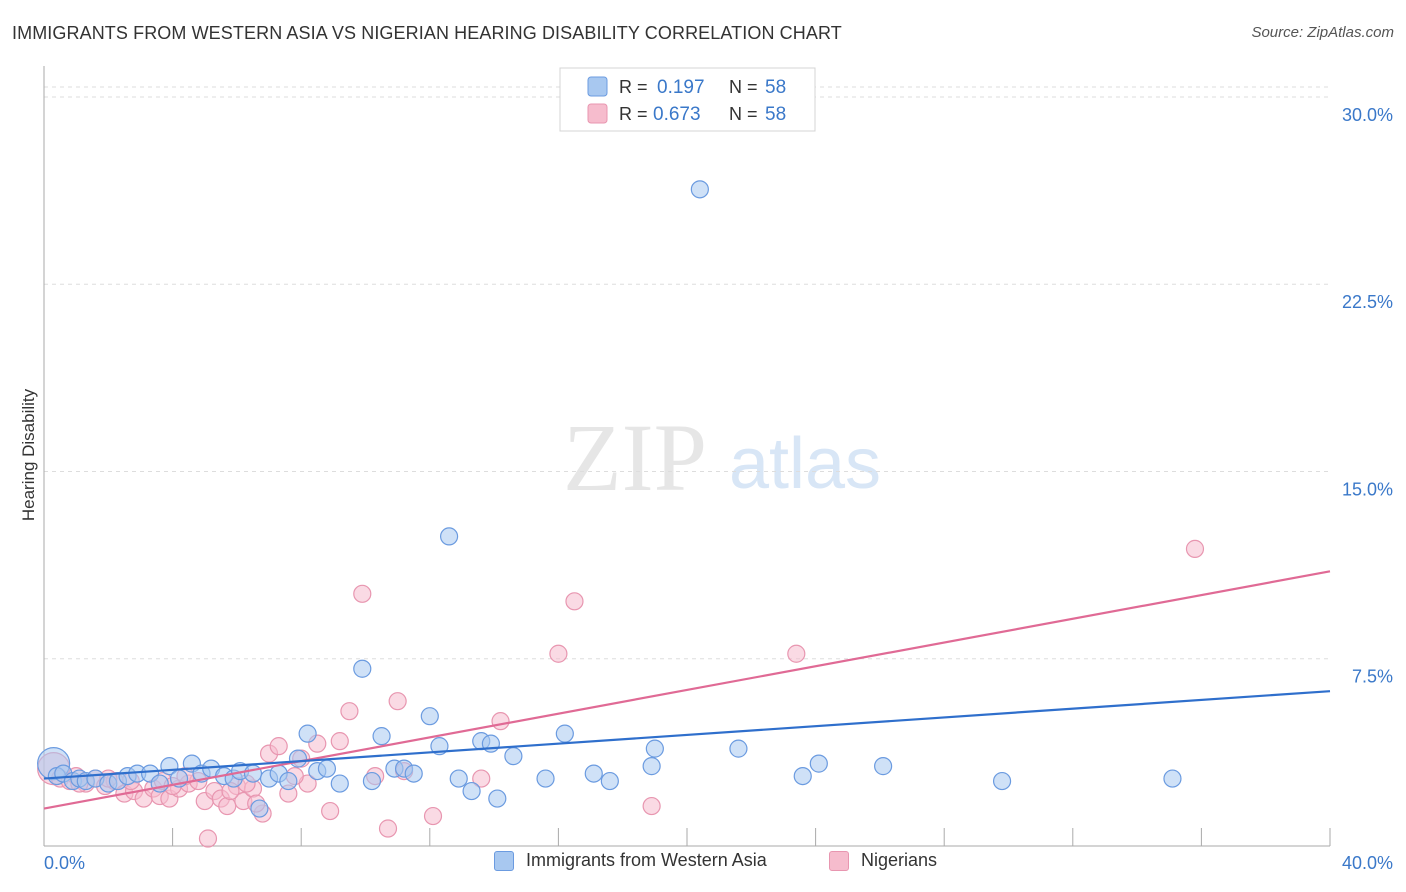 This screenshot has height=892, width=1406. I want to click on legend-swatch-pink, so click(597, 113).